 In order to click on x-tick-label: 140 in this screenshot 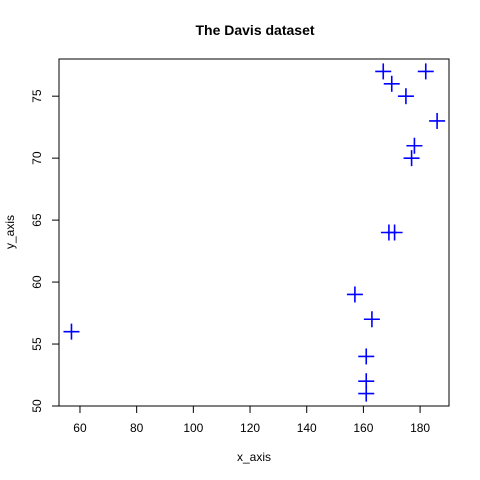, I will do `click(307, 428)`.